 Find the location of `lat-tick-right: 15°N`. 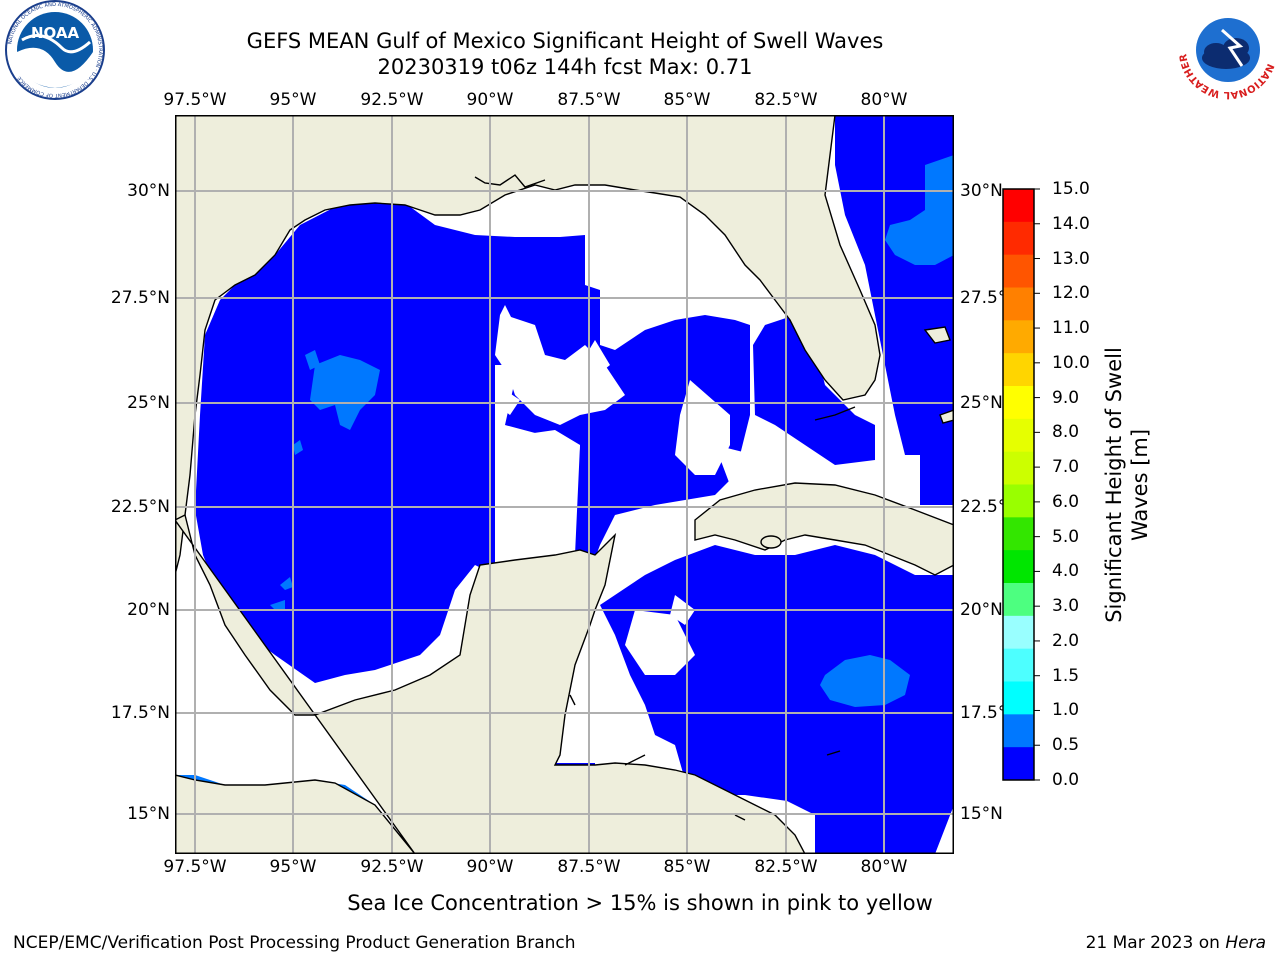

lat-tick-right: 15°N is located at coordinates (981, 814).